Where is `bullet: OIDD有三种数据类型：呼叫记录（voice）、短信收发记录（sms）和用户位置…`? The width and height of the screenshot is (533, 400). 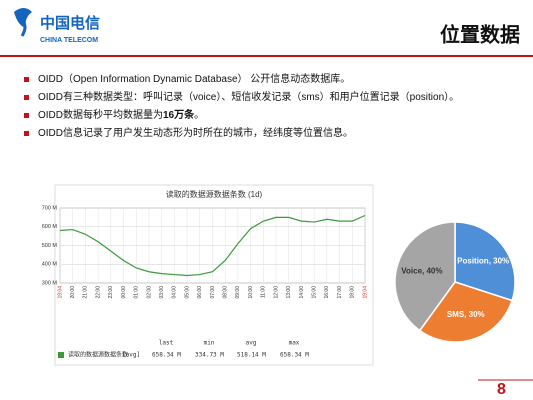
bullet: OIDD有三种数据类型：呼叫记录（voice）、短信收发记录（sms）和用户位置… is located at coordinates (262, 97).